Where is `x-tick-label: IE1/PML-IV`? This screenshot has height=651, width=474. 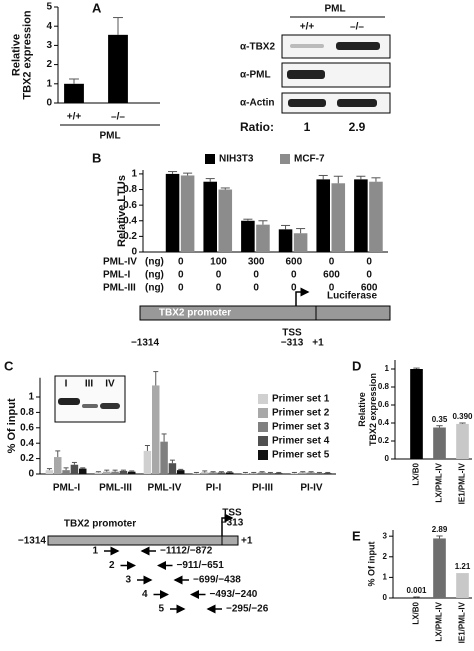
x-tick-label: IE1/PML-IV is located at coordinates (462, 622).